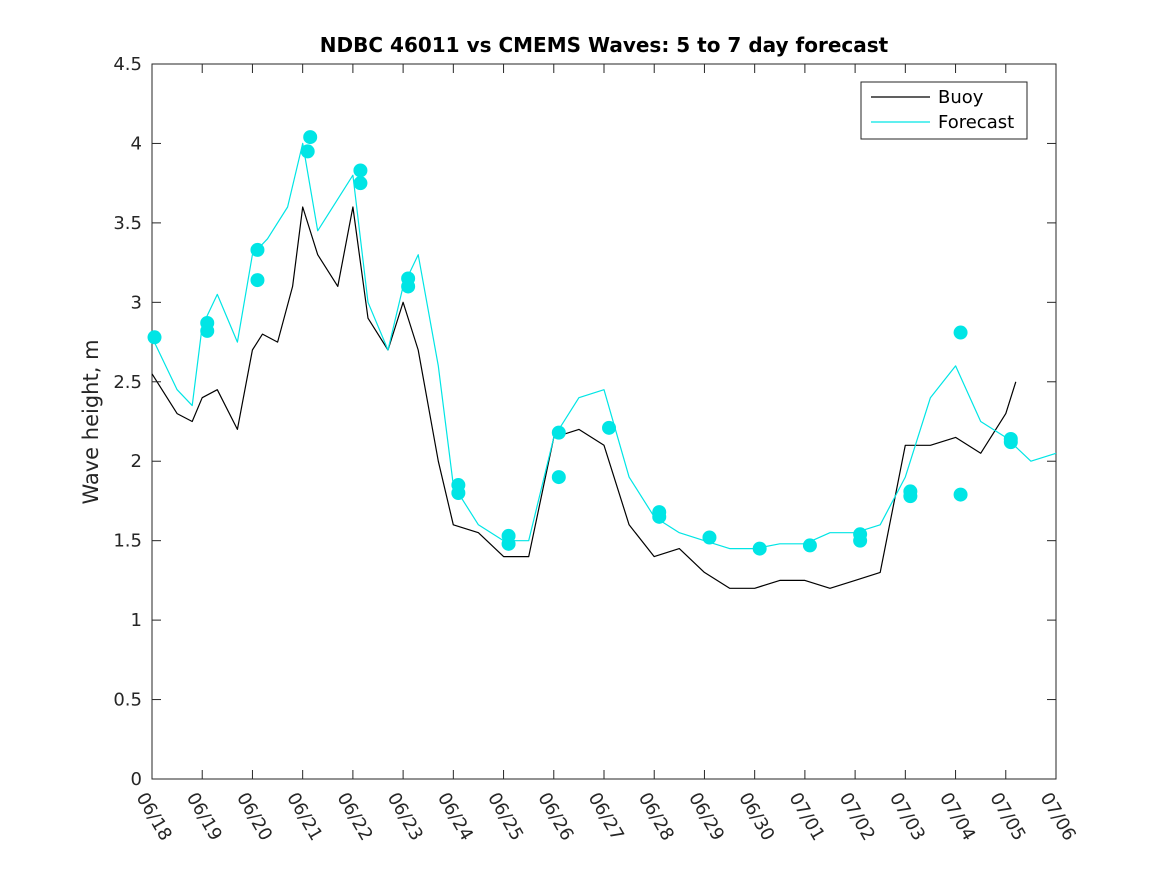 The image size is (1167, 875). What do you see at coordinates (127, 223) in the screenshot?
I see `y-tick-label: 3.5` at bounding box center [127, 223].